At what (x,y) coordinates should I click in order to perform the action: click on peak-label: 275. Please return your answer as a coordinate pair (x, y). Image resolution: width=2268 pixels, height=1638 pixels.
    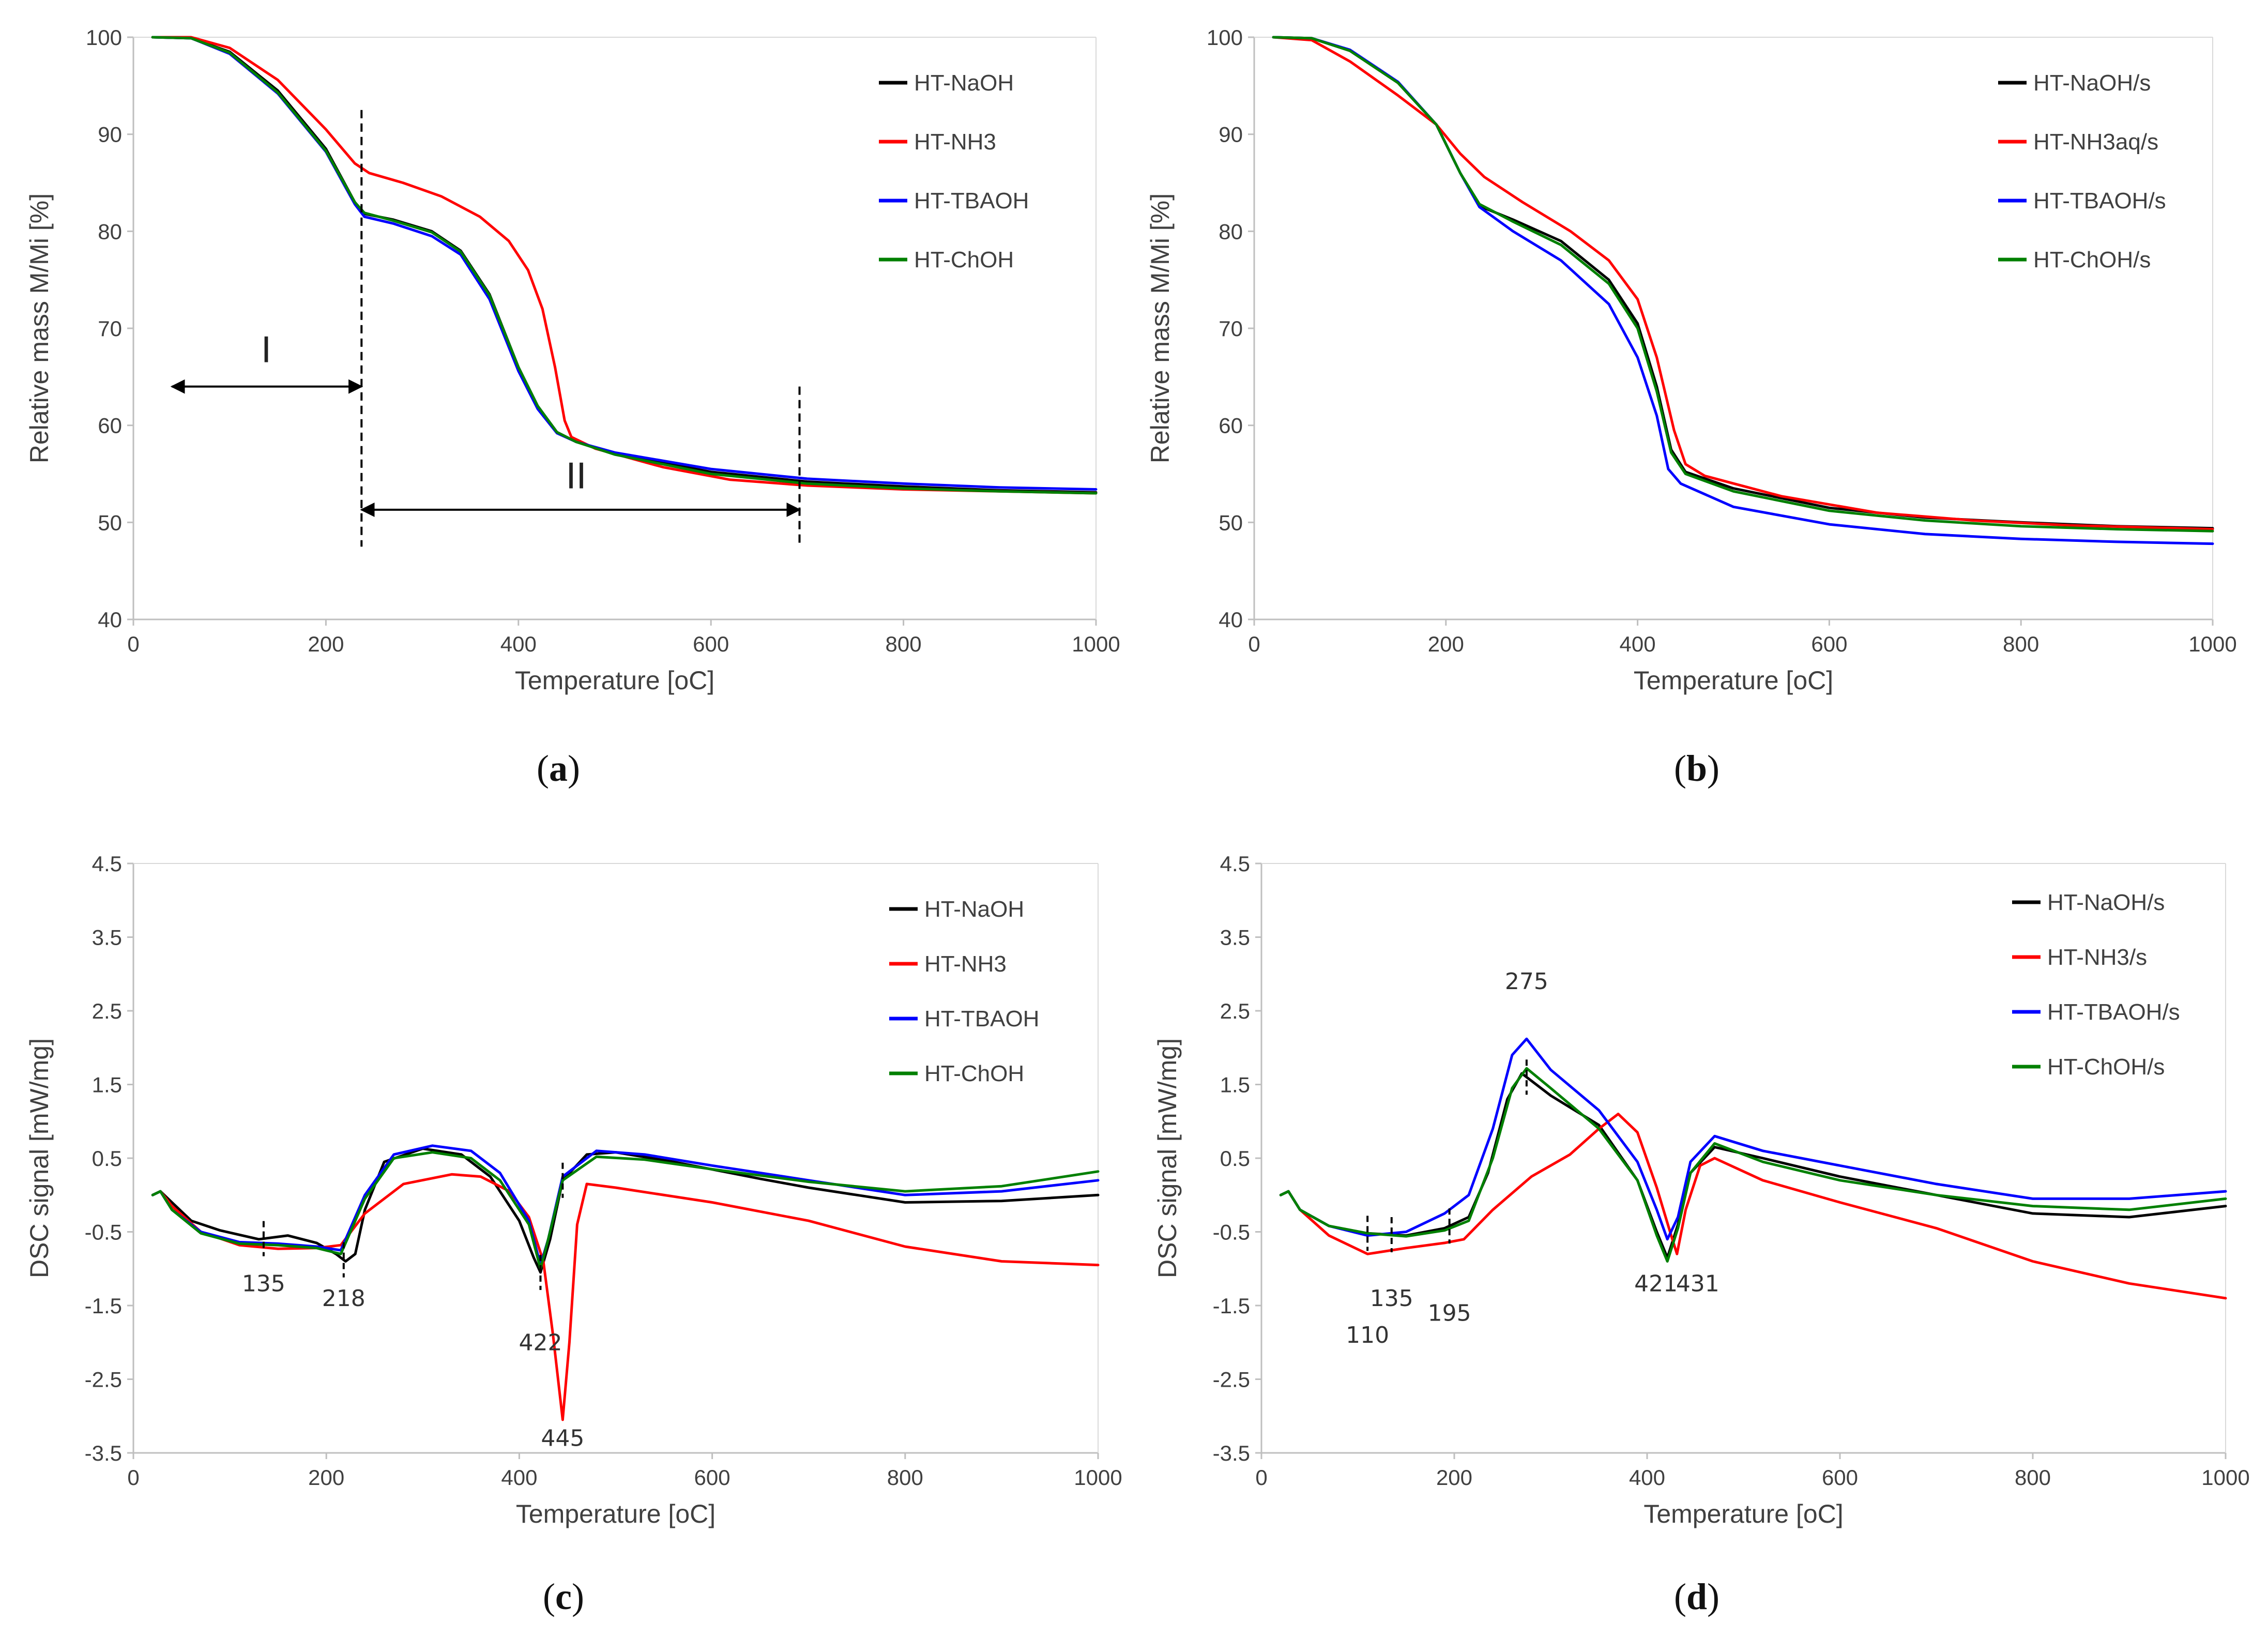
    Looking at the image, I should click on (1526, 981).